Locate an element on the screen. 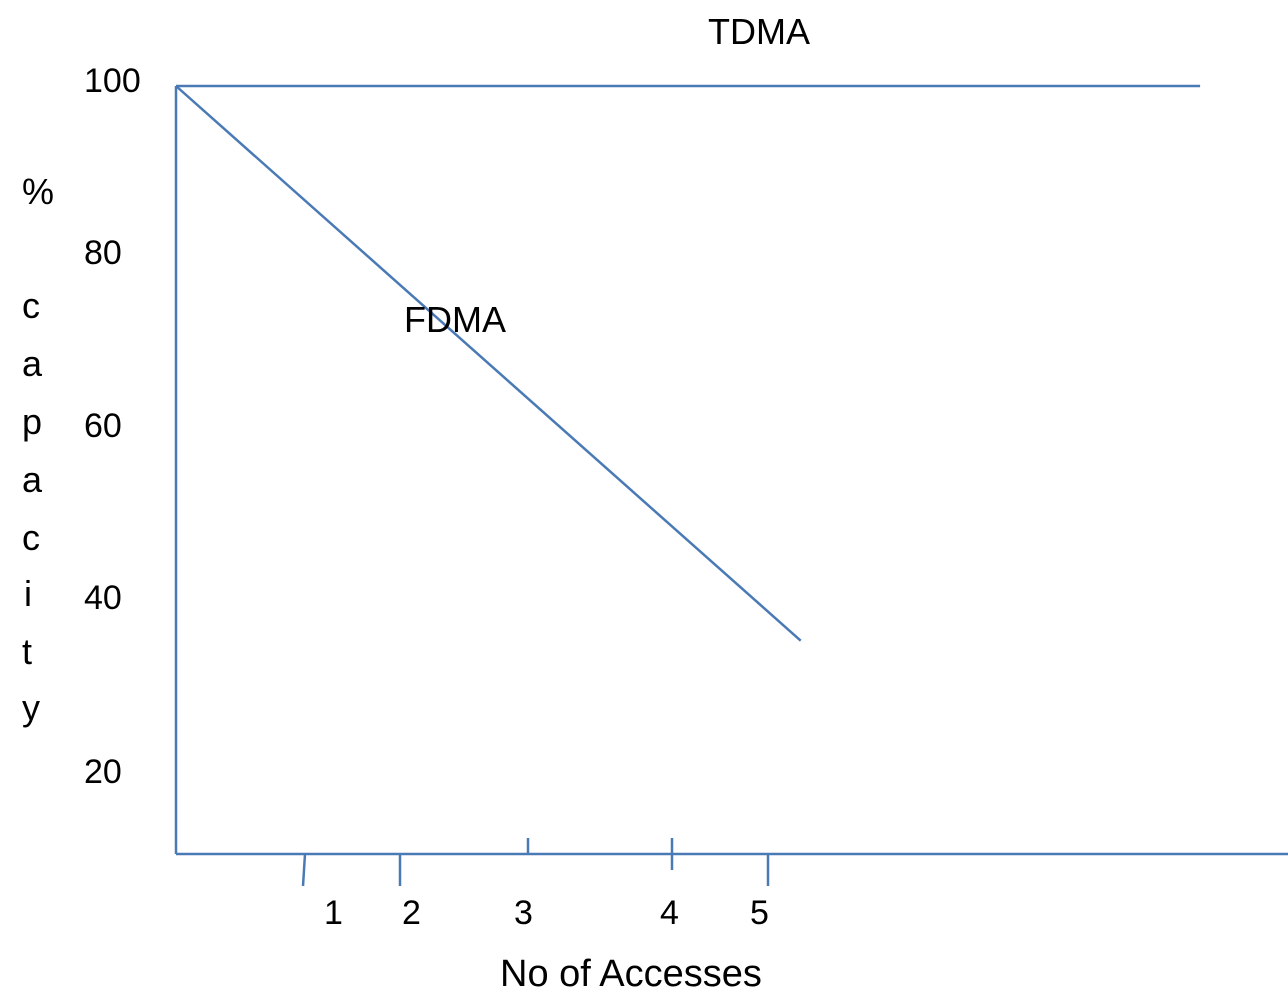 The height and width of the screenshot is (998, 1288). y-tick-label-40: 40 is located at coordinates (103, 598).